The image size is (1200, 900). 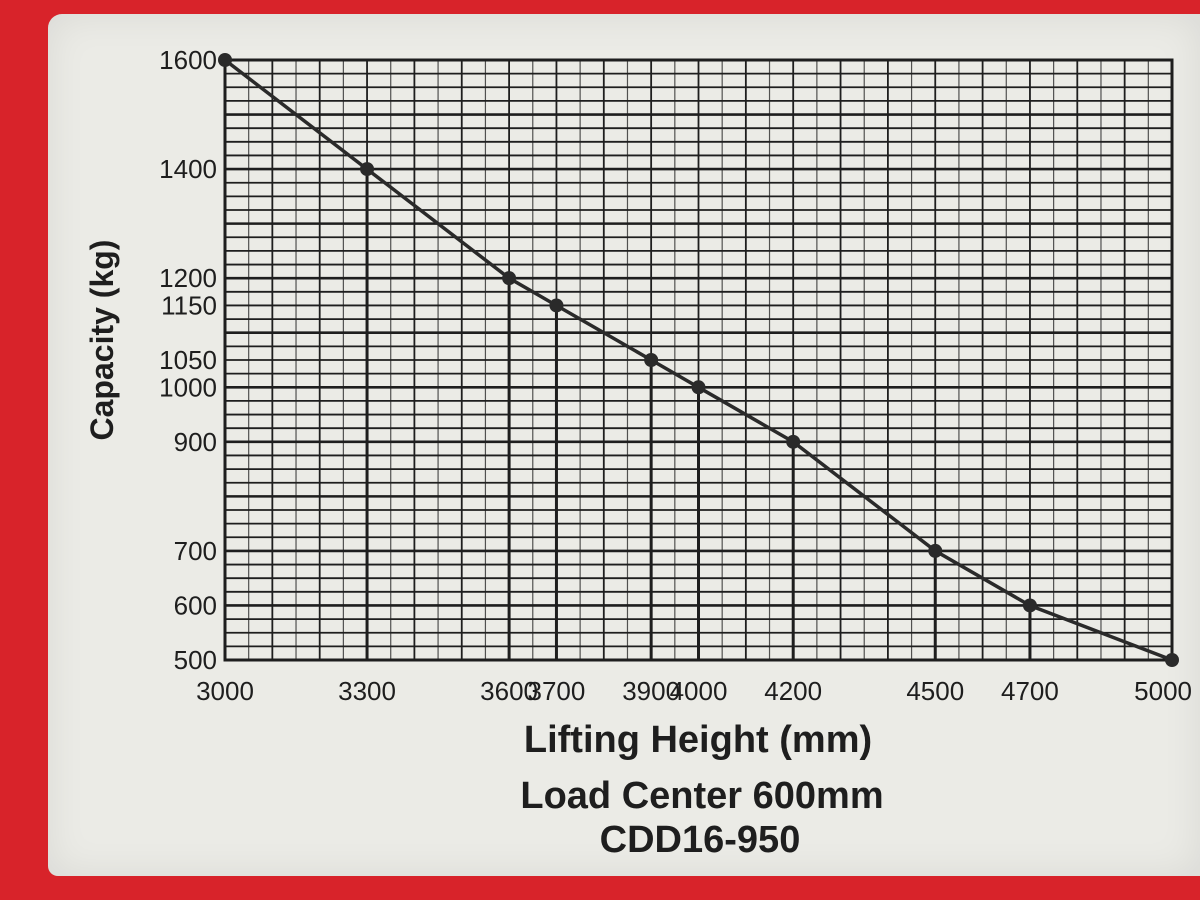 What do you see at coordinates (699, 691) in the screenshot?
I see `x-tick-label: 4000` at bounding box center [699, 691].